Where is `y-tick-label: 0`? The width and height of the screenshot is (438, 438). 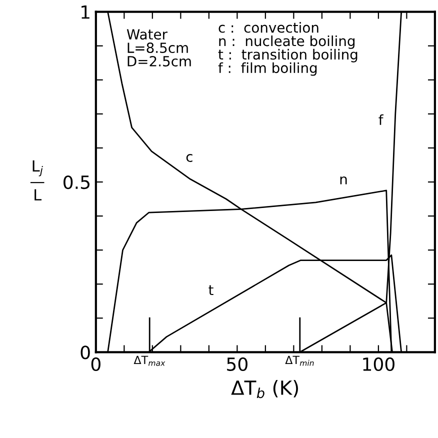
y-tick-label: 0 is located at coordinates (85, 353).